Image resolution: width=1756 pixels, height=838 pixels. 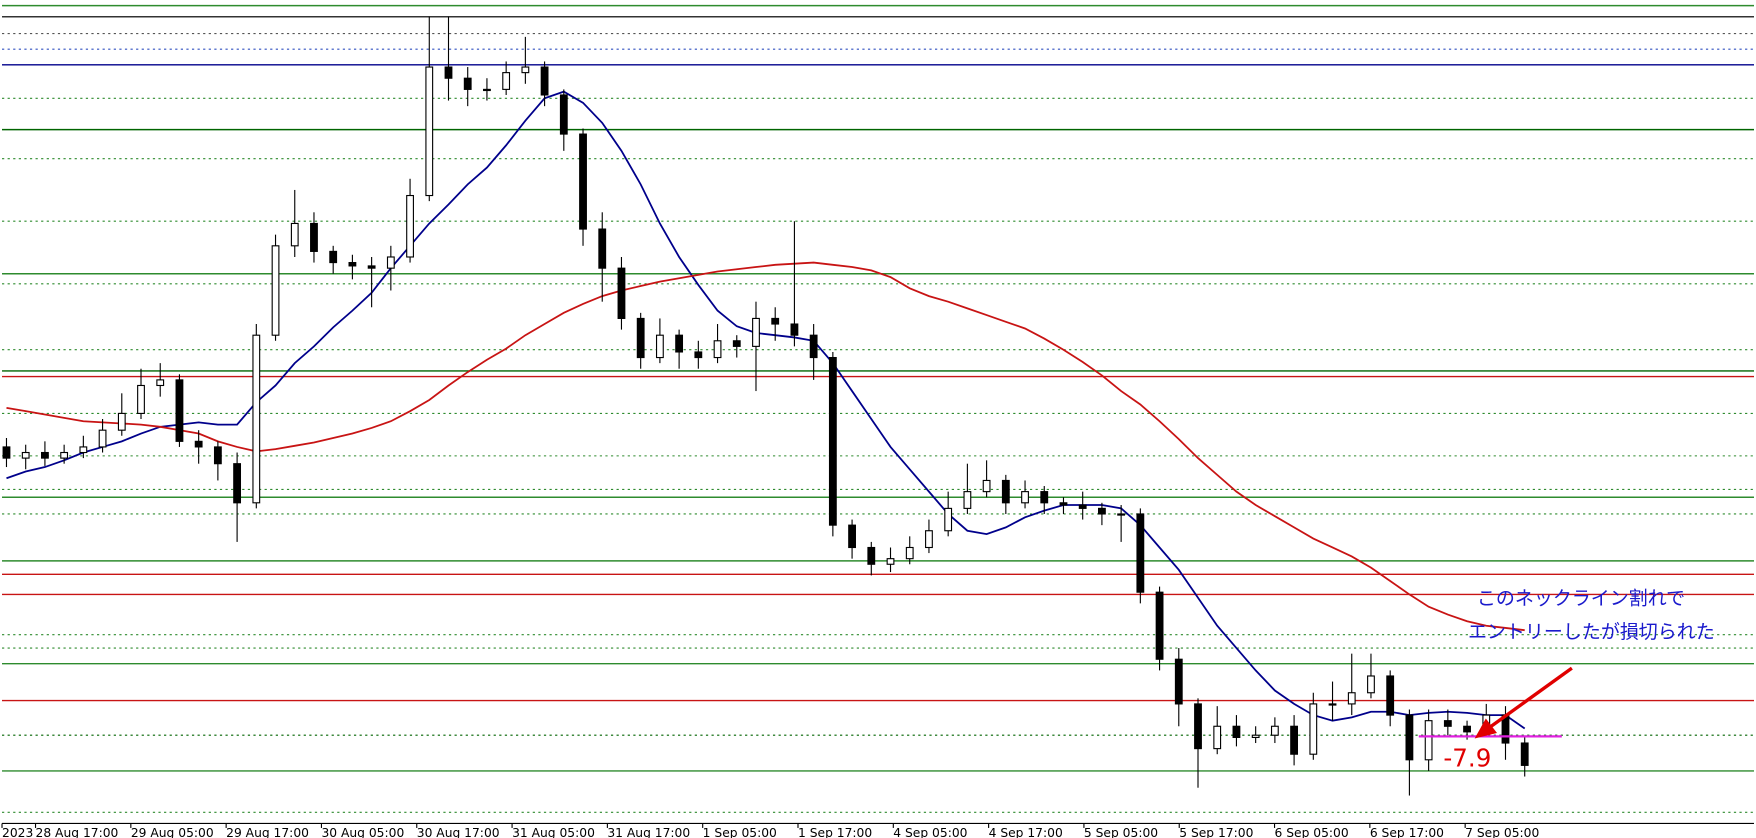 What do you see at coordinates (172, 832) in the screenshot?
I see `x-tick-label: 29 Aug 05:00` at bounding box center [172, 832].